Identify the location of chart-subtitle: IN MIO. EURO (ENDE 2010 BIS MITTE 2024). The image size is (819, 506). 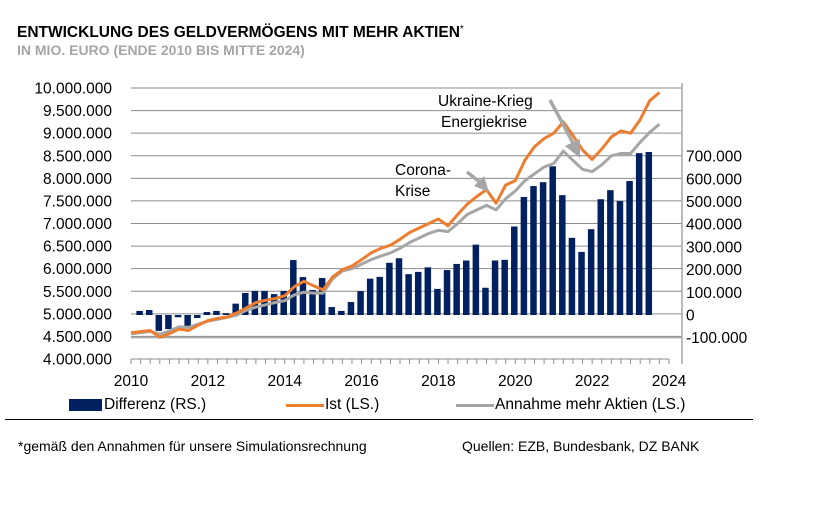
(161, 50).